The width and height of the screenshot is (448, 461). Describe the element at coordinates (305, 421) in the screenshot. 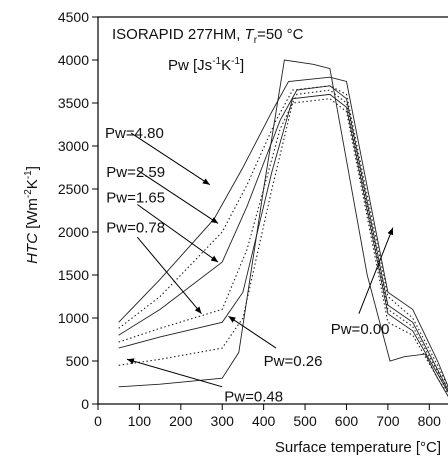

I see `x-tick-label: 500` at that location.